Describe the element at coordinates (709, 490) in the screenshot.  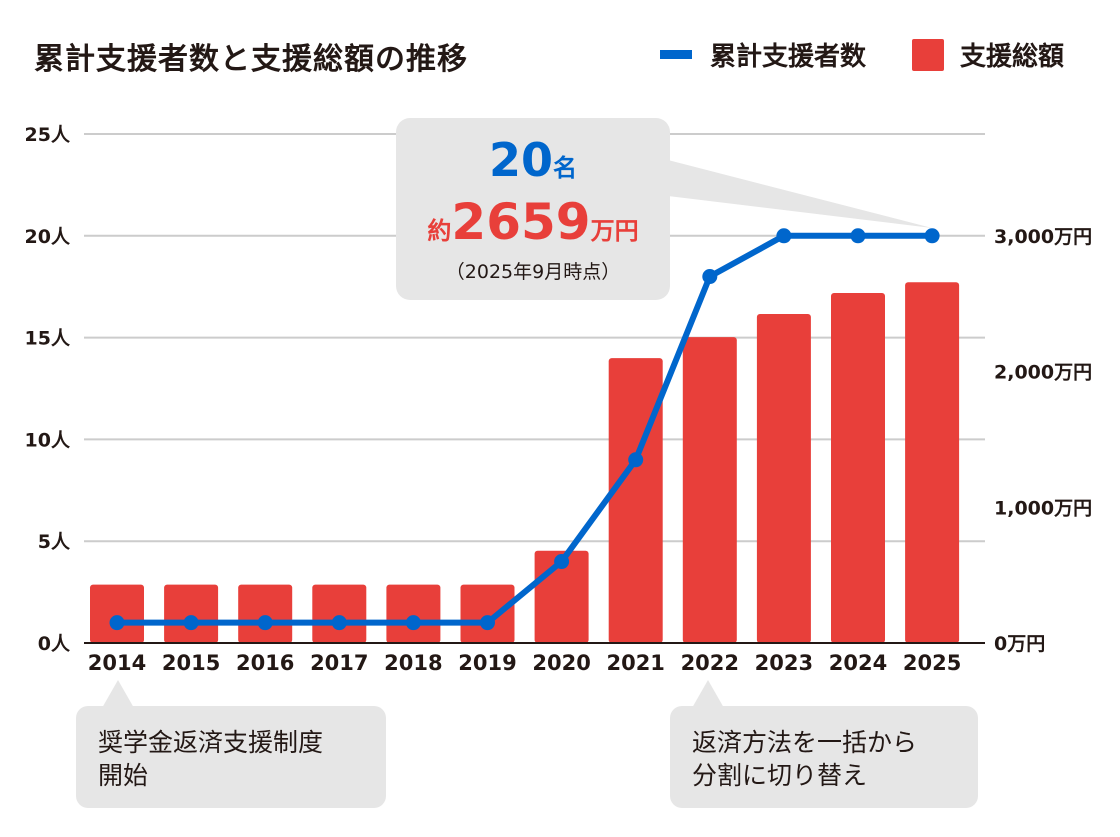
I see `bar-2022` at that location.